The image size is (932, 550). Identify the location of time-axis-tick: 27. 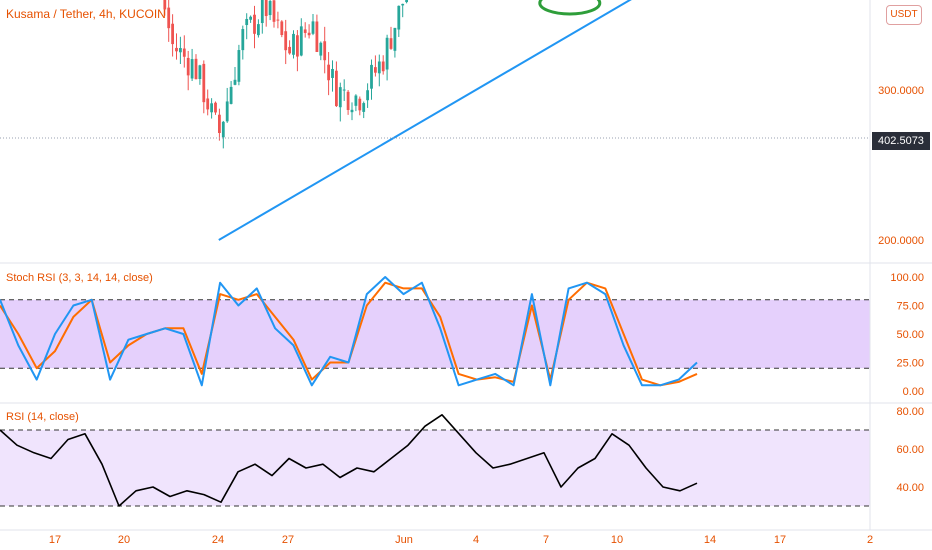
(288, 540).